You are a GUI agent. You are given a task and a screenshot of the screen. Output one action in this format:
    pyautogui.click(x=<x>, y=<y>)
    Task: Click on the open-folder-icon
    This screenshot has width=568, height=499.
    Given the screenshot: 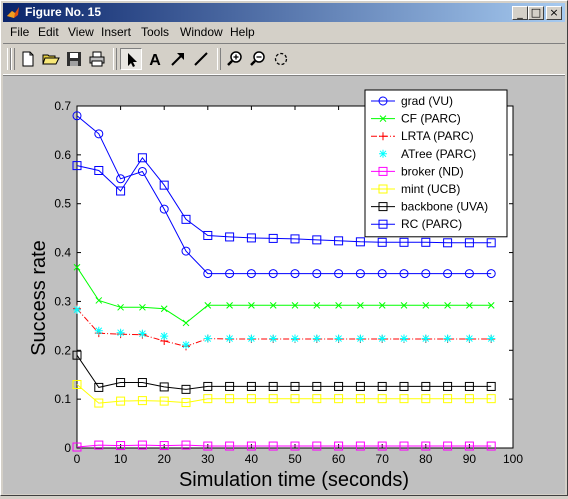 What is the action you would take?
    pyautogui.click(x=51, y=59)
    